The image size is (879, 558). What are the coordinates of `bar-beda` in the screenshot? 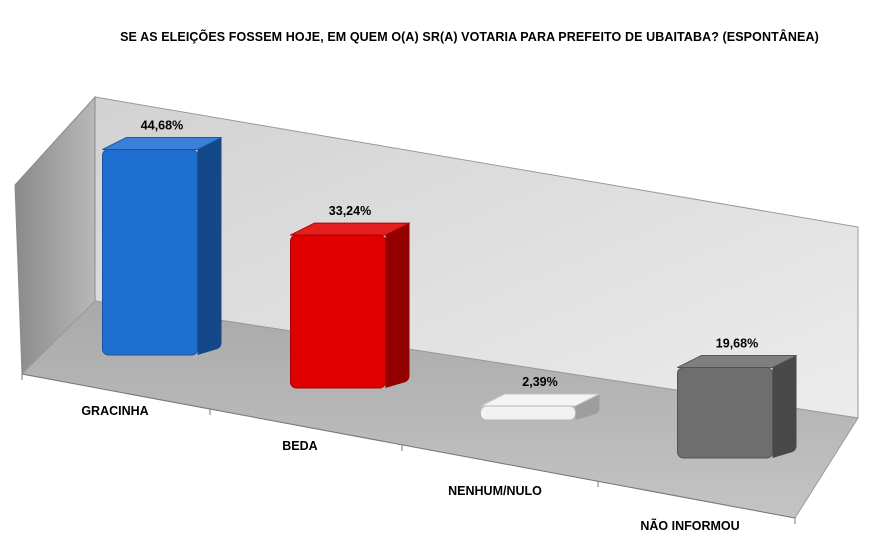 It's located at (350, 305).